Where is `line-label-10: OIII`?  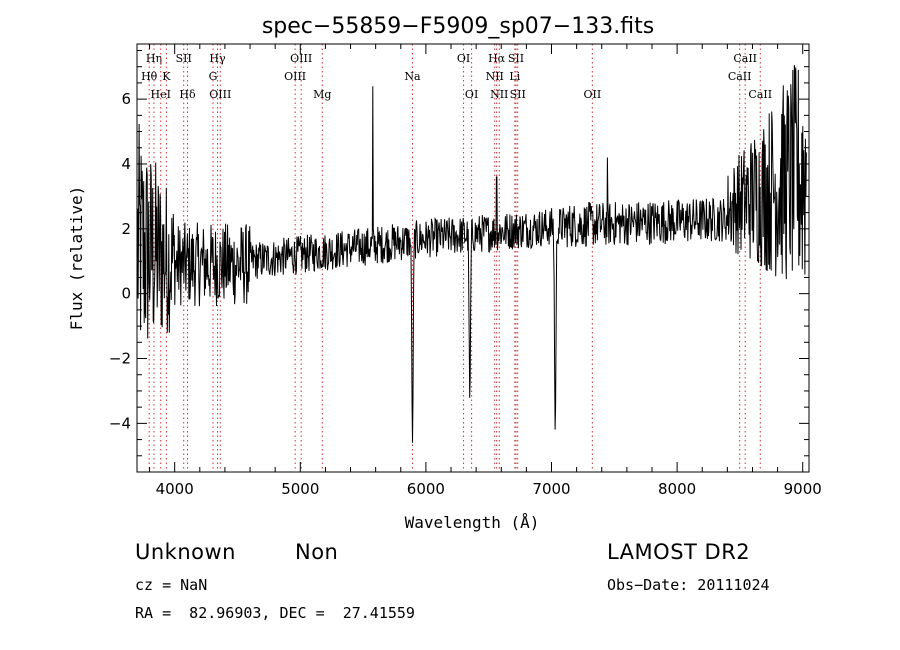
line-label-10: OIII is located at coordinates (295, 76).